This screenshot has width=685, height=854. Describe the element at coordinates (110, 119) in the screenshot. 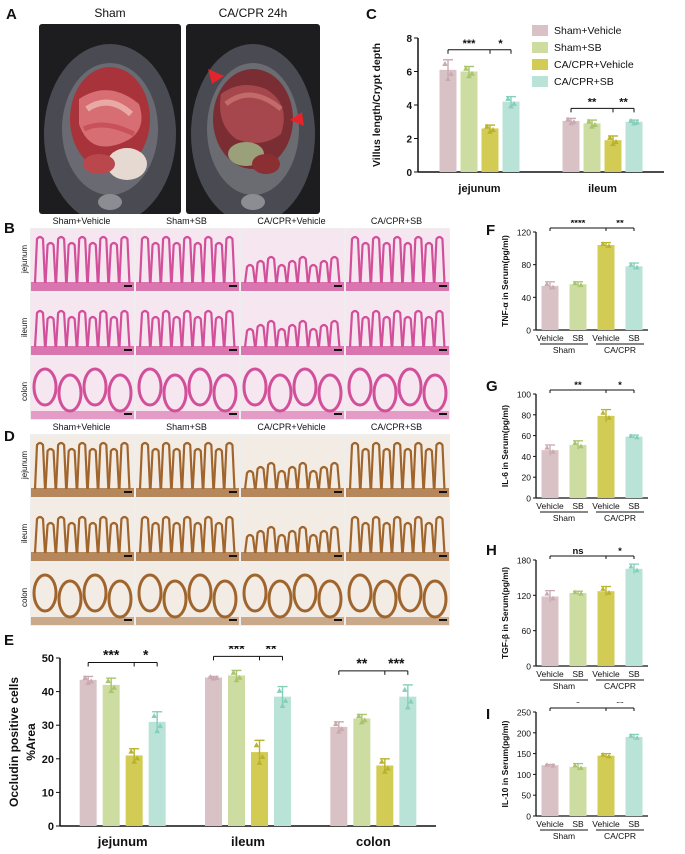

I see `photo-sham-drawing` at that location.